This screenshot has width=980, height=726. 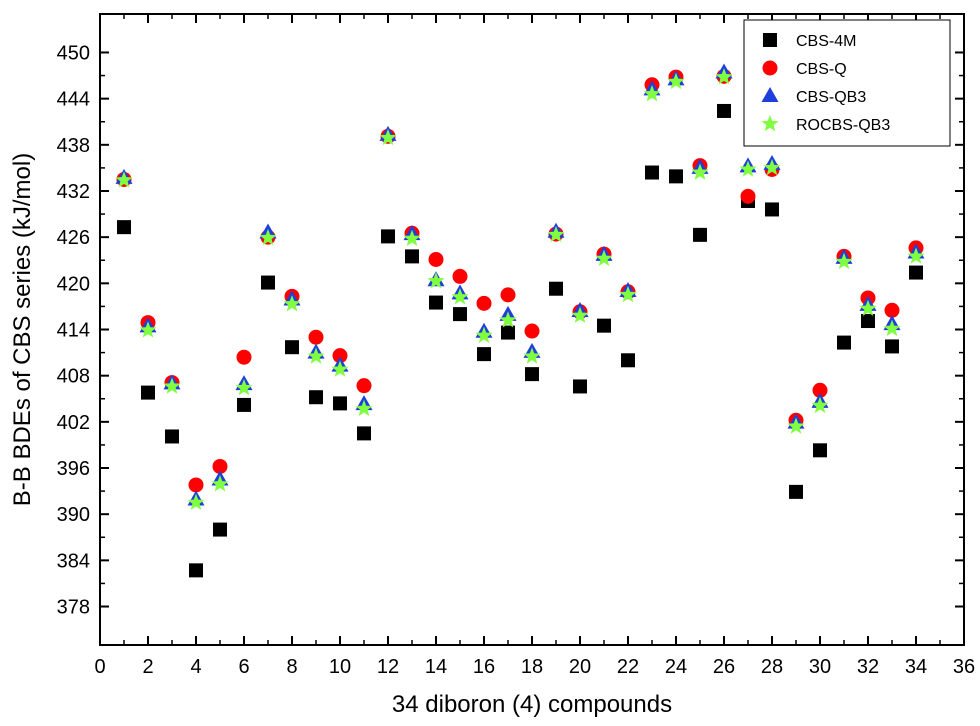 I want to click on x-tick-label: 12, so click(x=388, y=667).